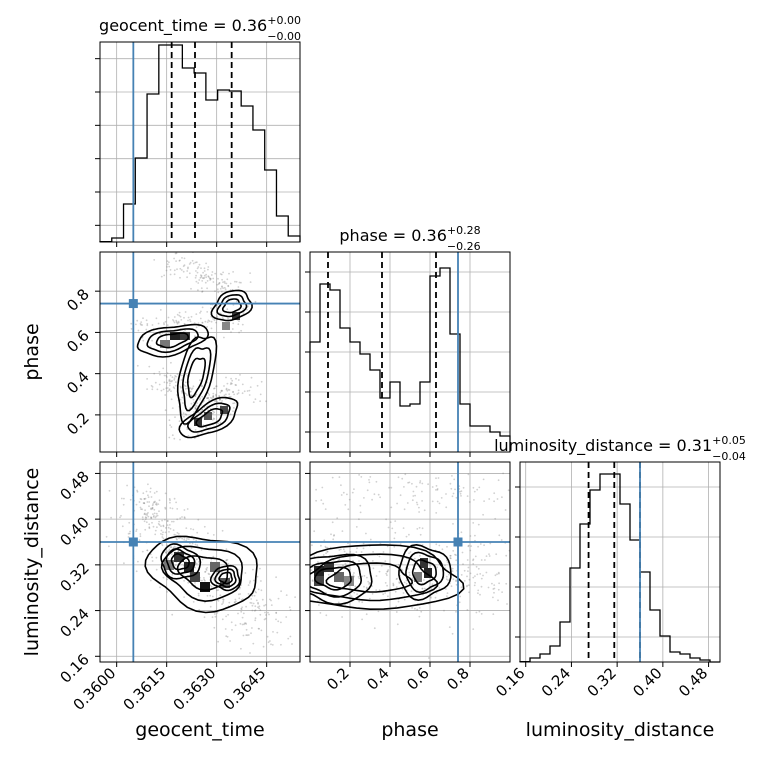  What do you see at coordinates (78, 424) in the screenshot?
I see `y-tick-label: 0.2` at bounding box center [78, 424].